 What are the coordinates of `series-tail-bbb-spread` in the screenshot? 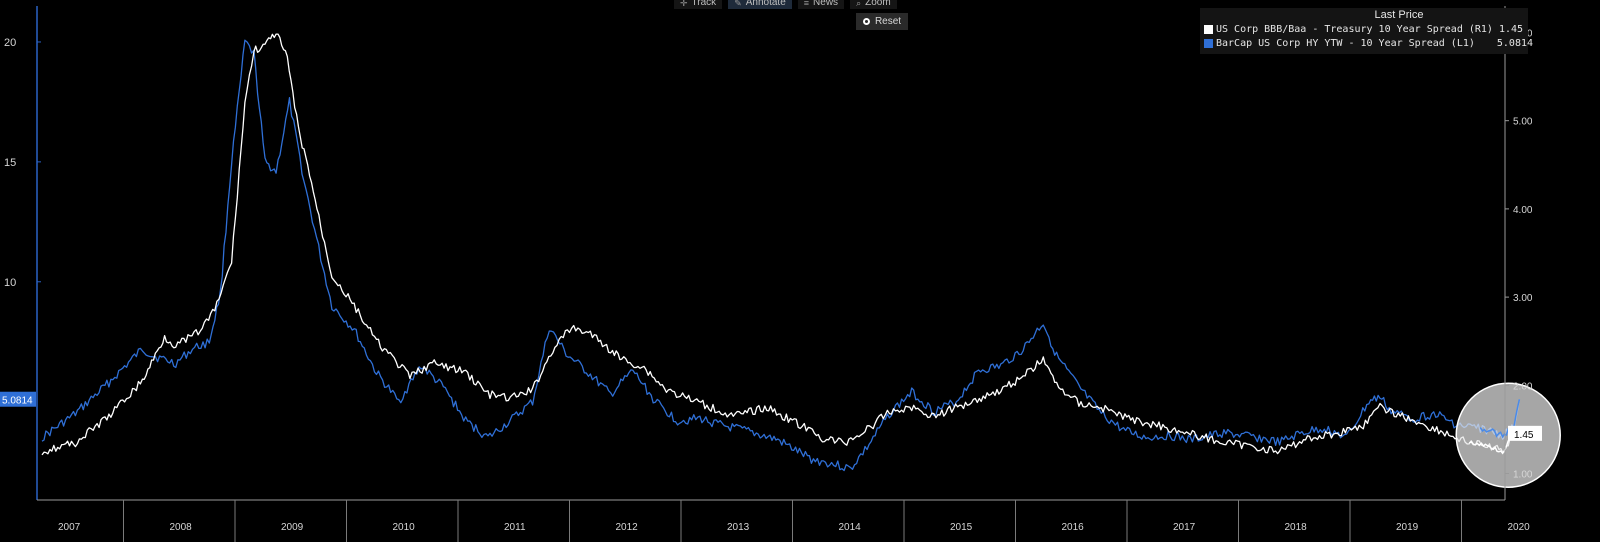 It's located at (1491, 444).